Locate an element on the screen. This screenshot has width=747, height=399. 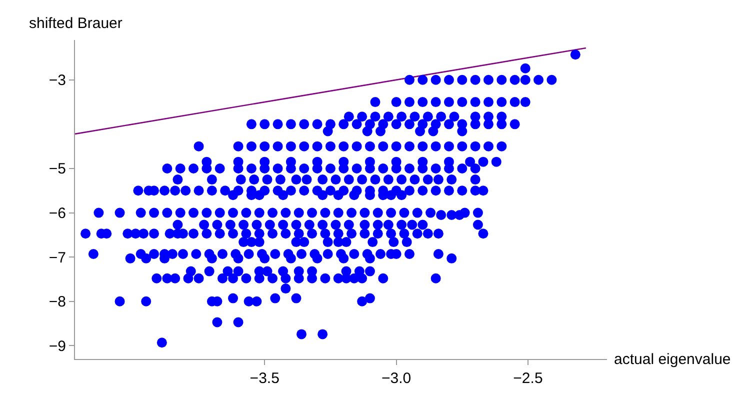
y-tick-label: −9 is located at coordinates (57, 346).